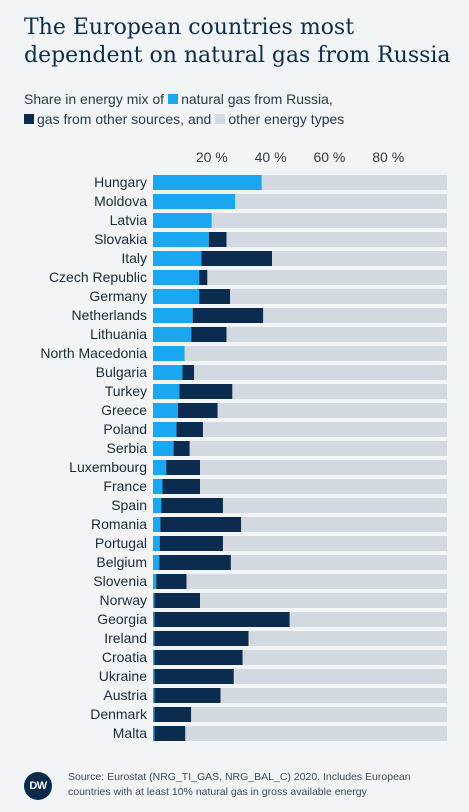 This screenshot has width=469, height=812. What do you see at coordinates (173, 99) in the screenshot?
I see `legend-swatch-russia` at bounding box center [173, 99].